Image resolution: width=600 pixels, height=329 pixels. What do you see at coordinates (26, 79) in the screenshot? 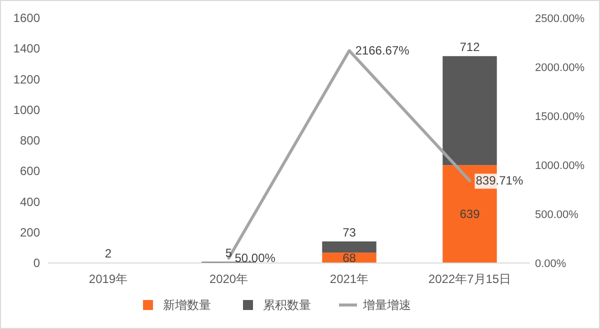
I see `y-tick-label: 1200` at bounding box center [26, 79].